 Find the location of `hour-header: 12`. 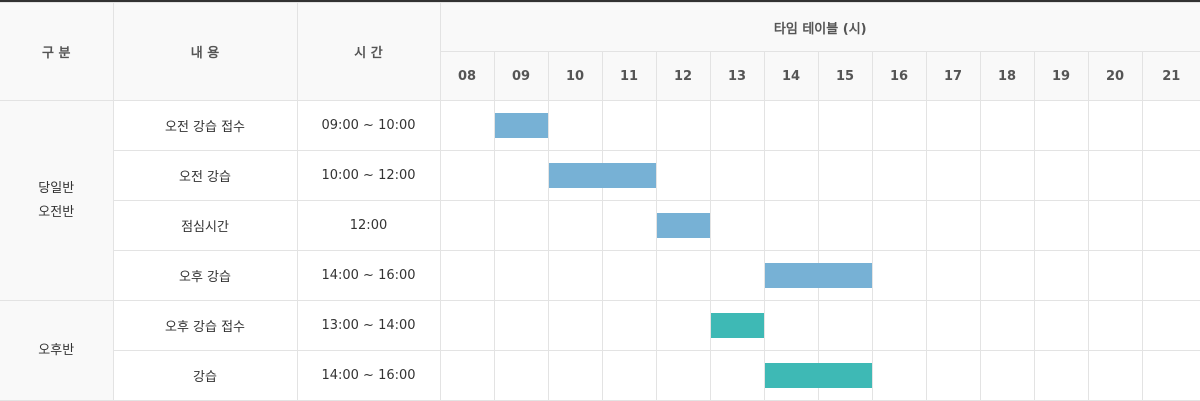

hour-header: 12 is located at coordinates (683, 76).